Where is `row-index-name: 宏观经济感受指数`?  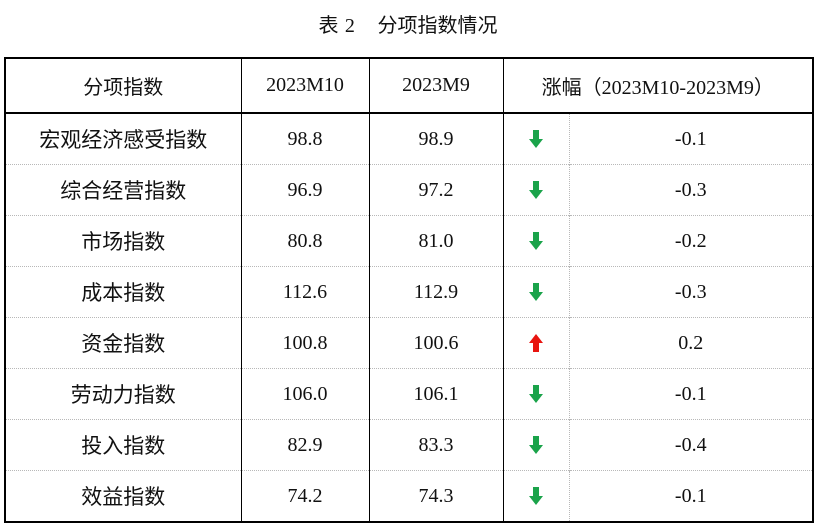
row-index-name: 宏观经济感受指数 is located at coordinates (123, 140).